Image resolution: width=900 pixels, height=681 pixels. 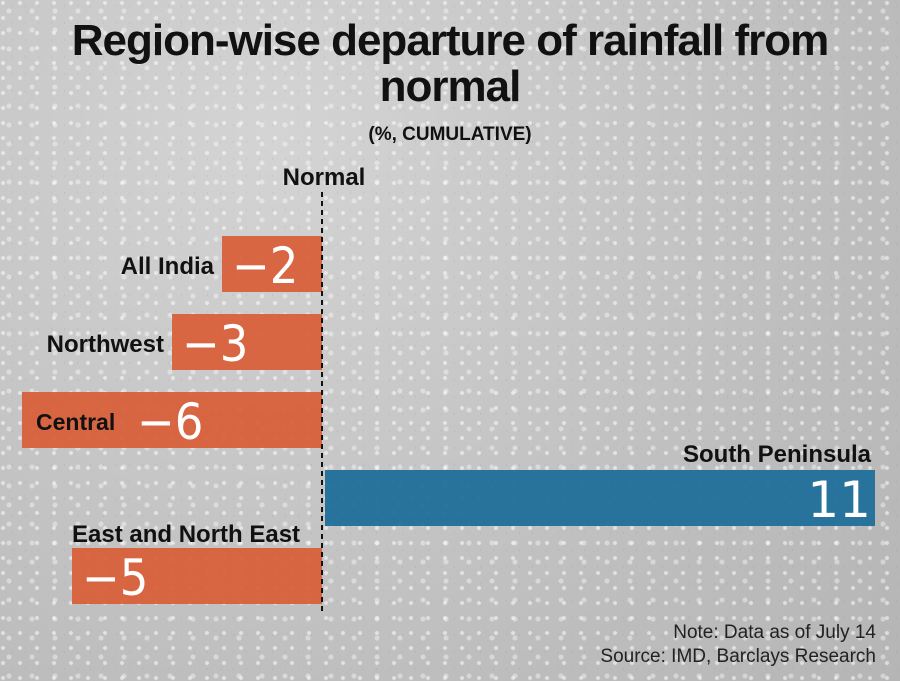 What do you see at coordinates (839, 500) in the screenshot?
I see `value-label-3: 11` at bounding box center [839, 500].